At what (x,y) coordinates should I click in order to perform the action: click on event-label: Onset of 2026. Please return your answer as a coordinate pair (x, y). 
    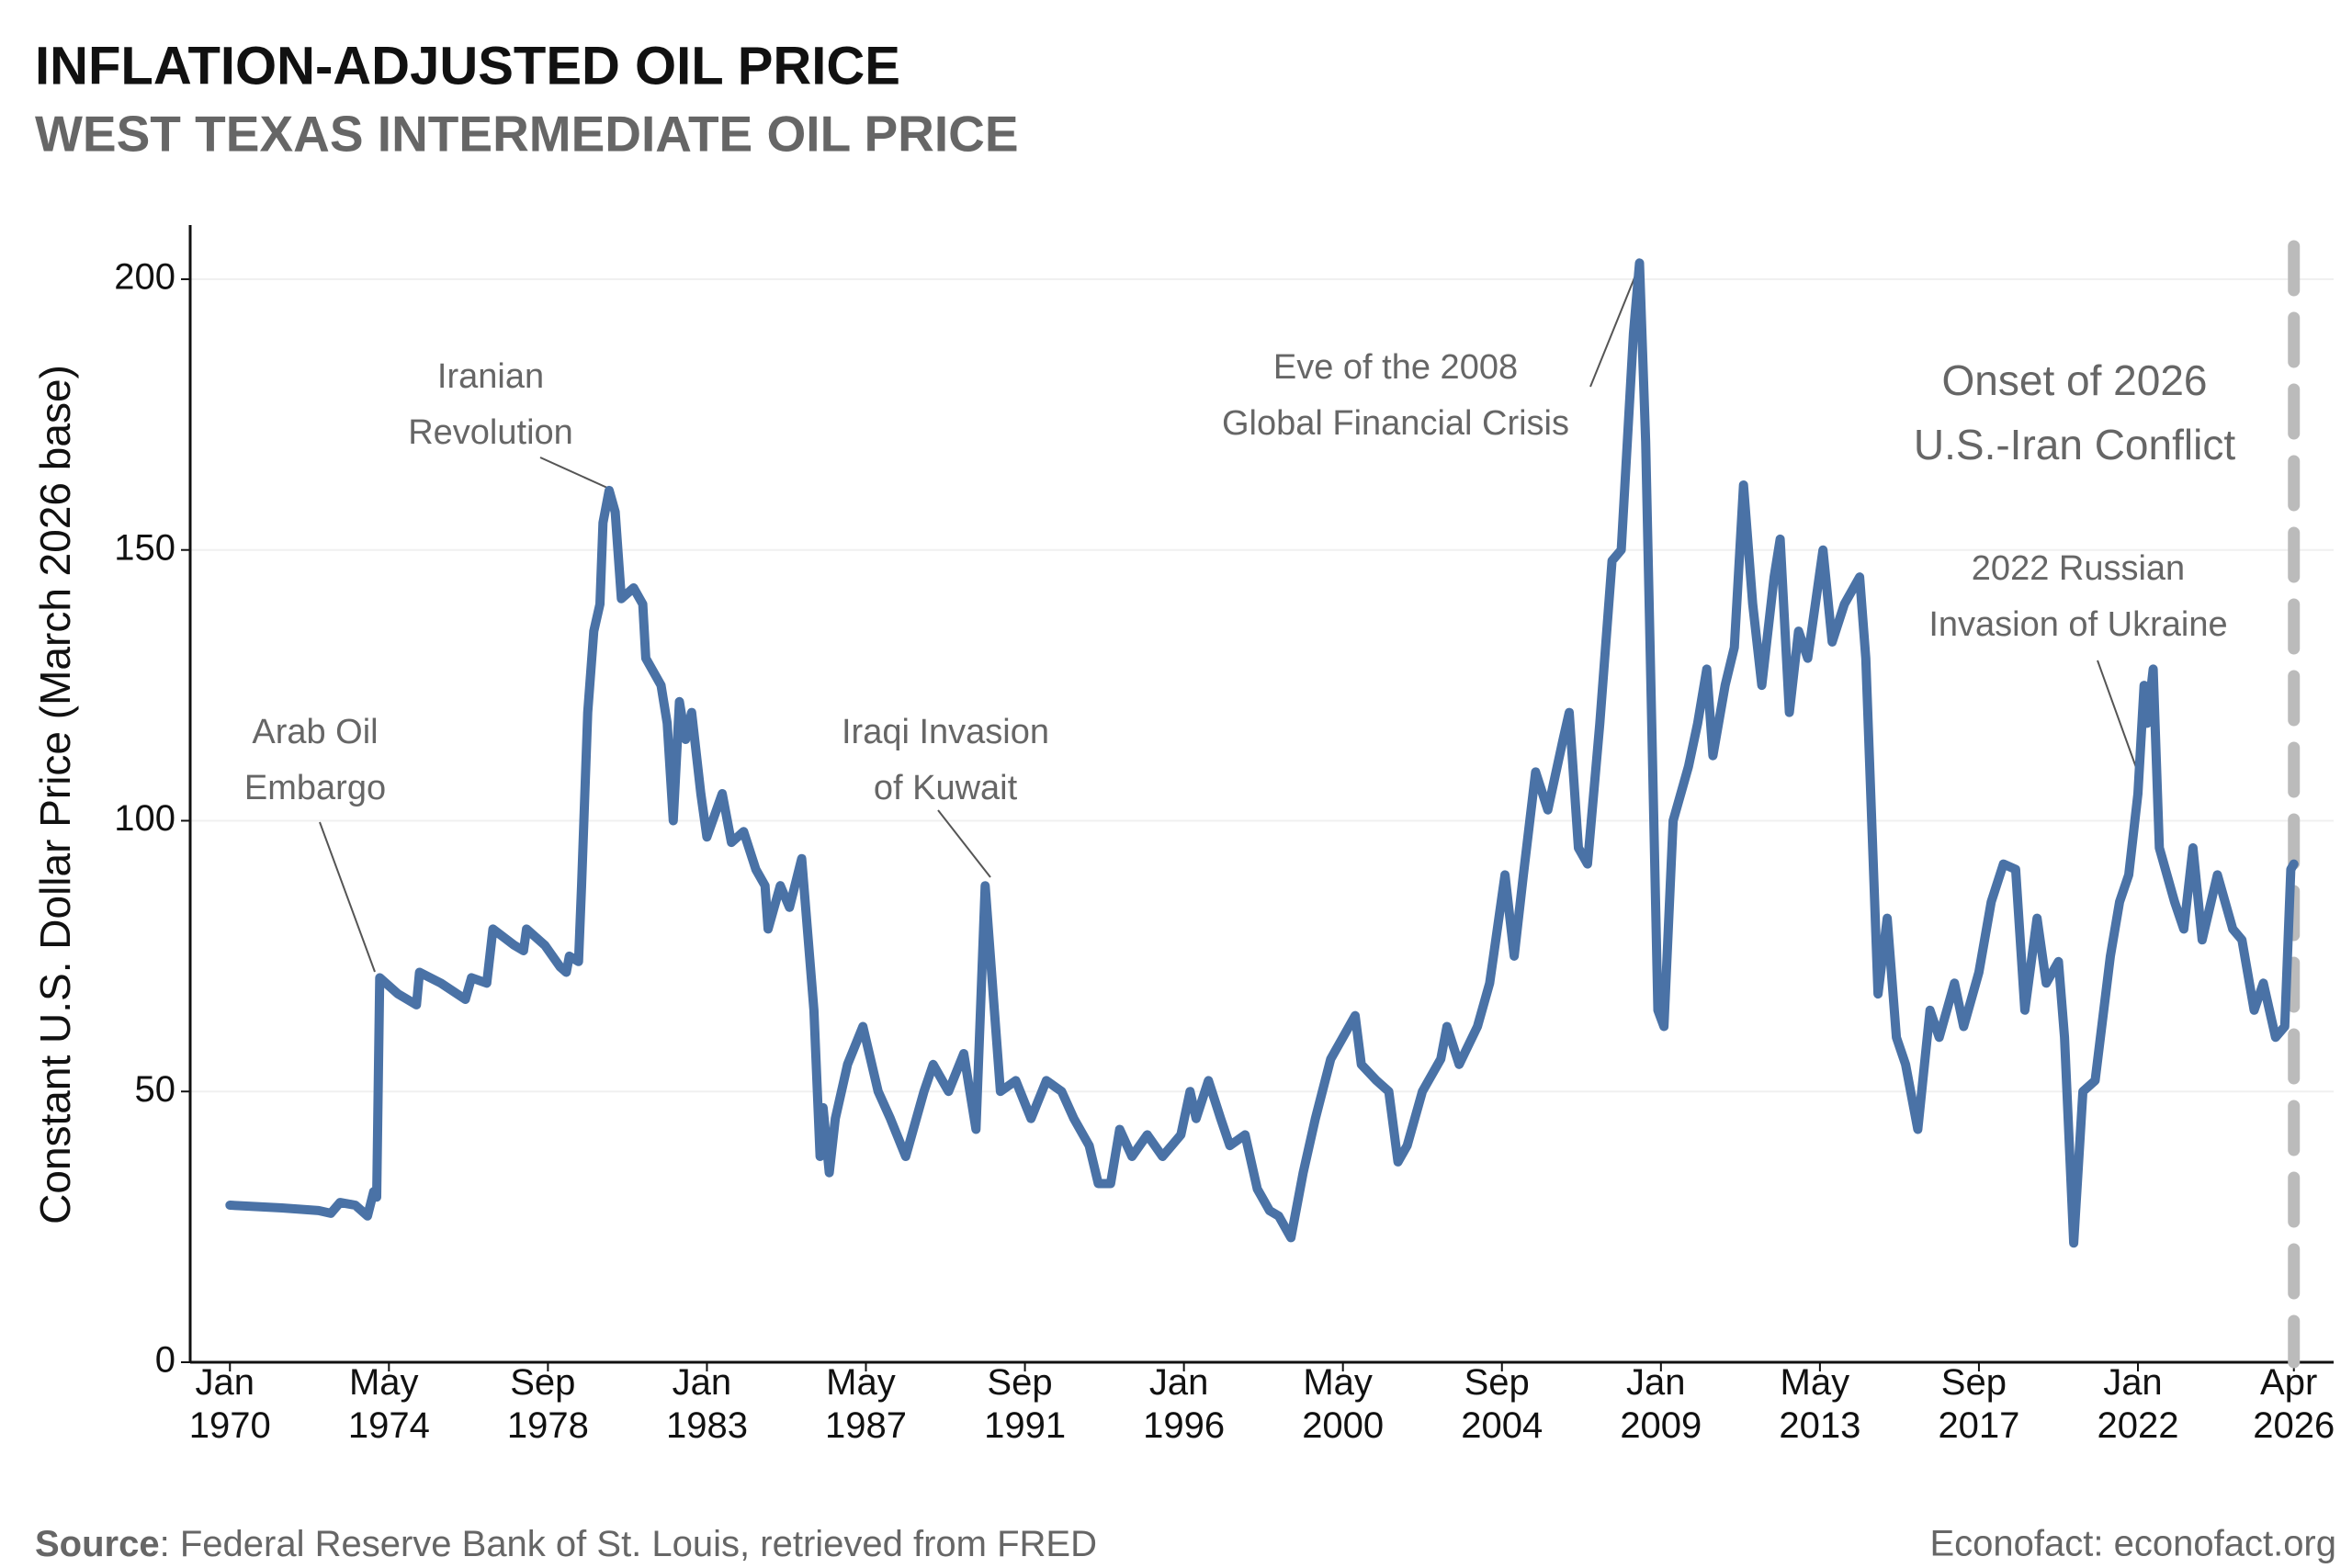
    Looking at the image, I should click on (2075, 380).